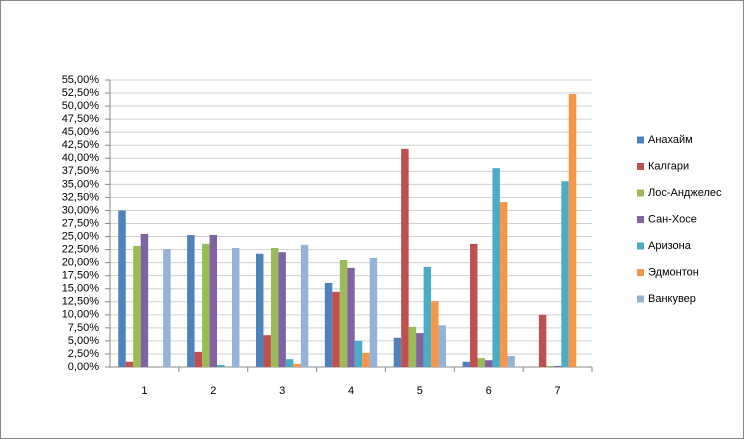  What do you see at coordinates (81, 197) in the screenshot?
I see `y-tick-label: 32,50%` at bounding box center [81, 197].